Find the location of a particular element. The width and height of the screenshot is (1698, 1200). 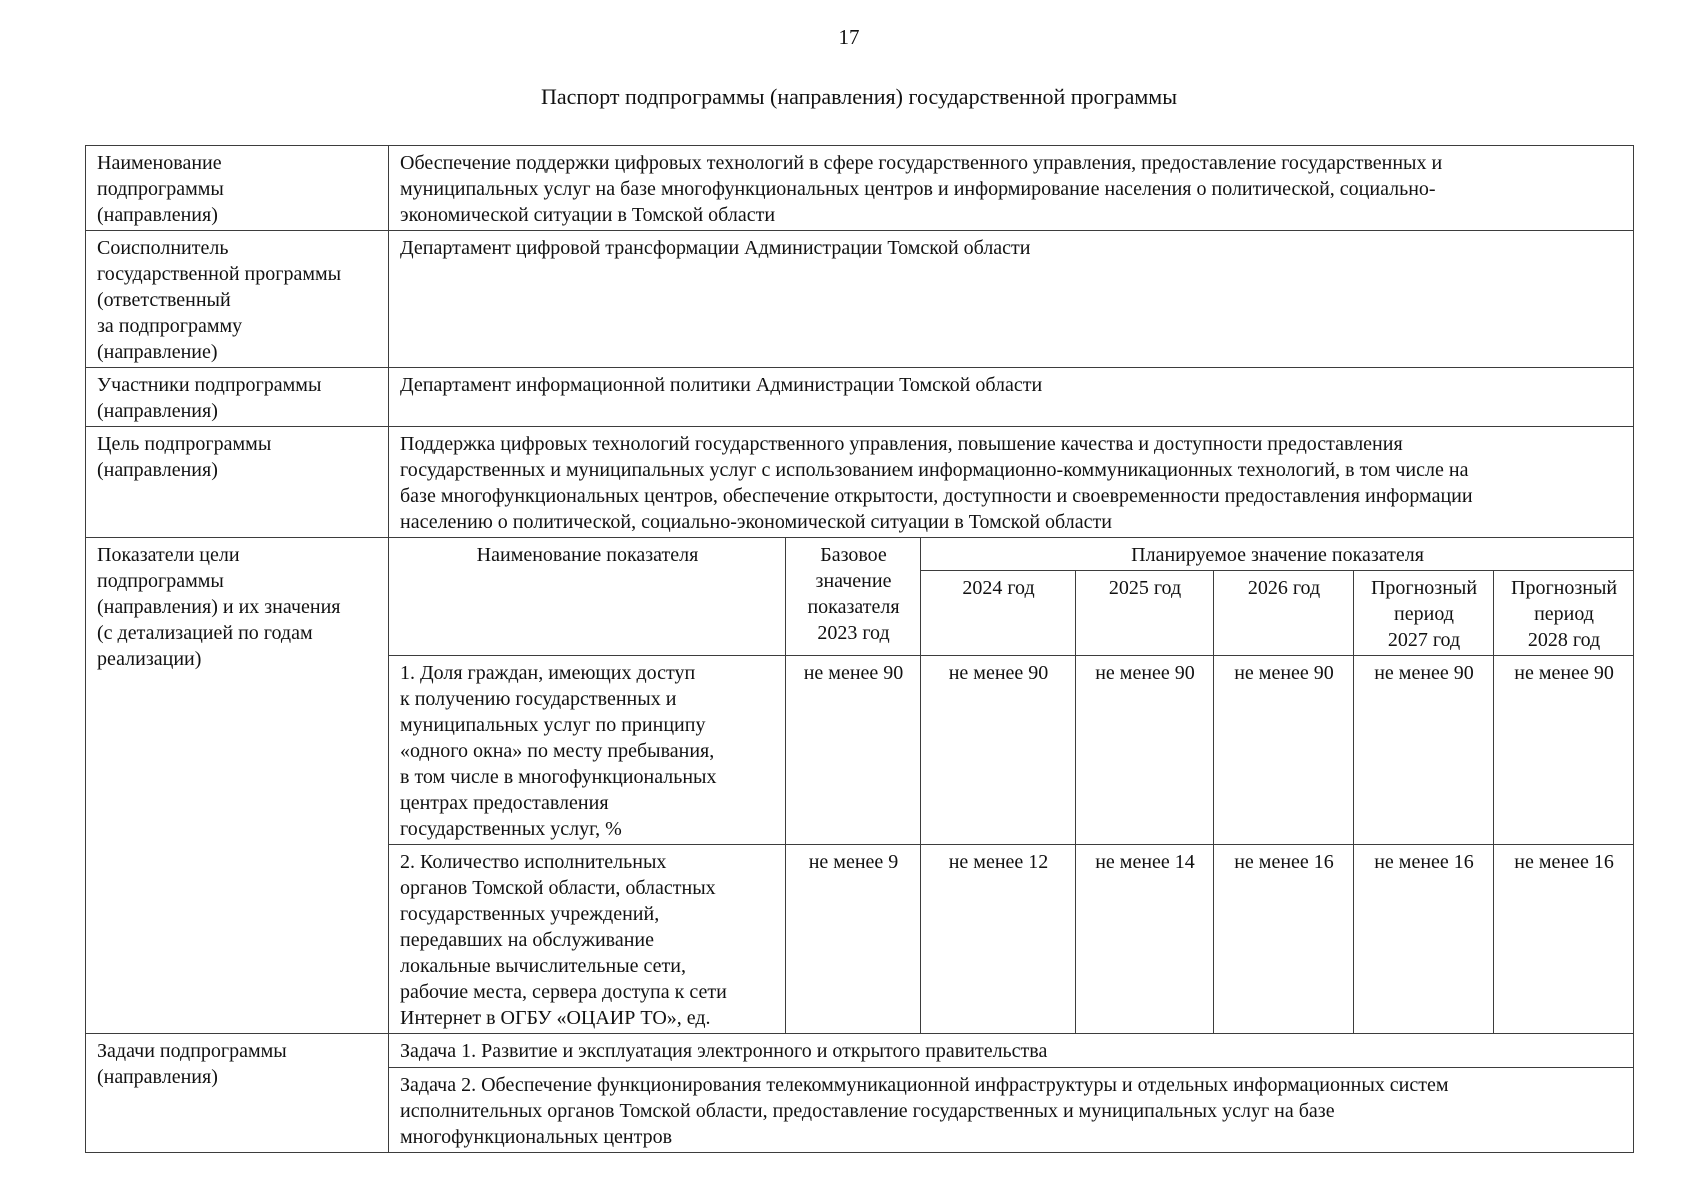

year-header-2028: Прогнозный период 2028 год is located at coordinates (1563, 613).